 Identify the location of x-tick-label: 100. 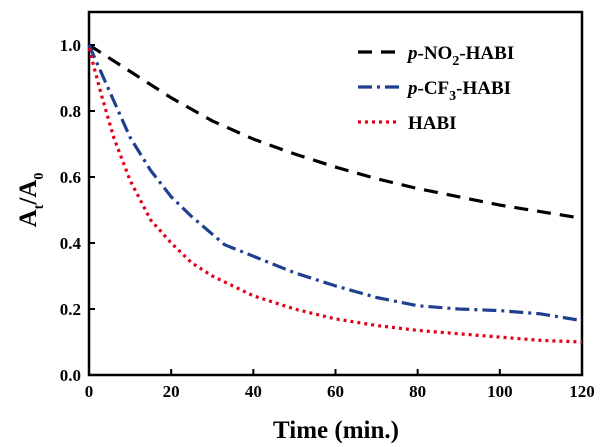
(500, 391).